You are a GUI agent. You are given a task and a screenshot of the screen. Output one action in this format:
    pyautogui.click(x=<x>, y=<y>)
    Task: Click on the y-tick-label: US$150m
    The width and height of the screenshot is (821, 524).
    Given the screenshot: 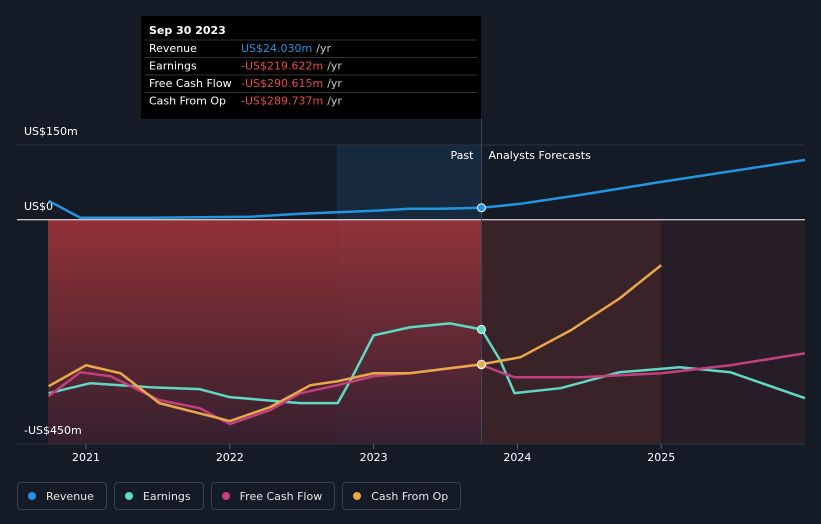 What is the action you would take?
    pyautogui.click(x=51, y=131)
    